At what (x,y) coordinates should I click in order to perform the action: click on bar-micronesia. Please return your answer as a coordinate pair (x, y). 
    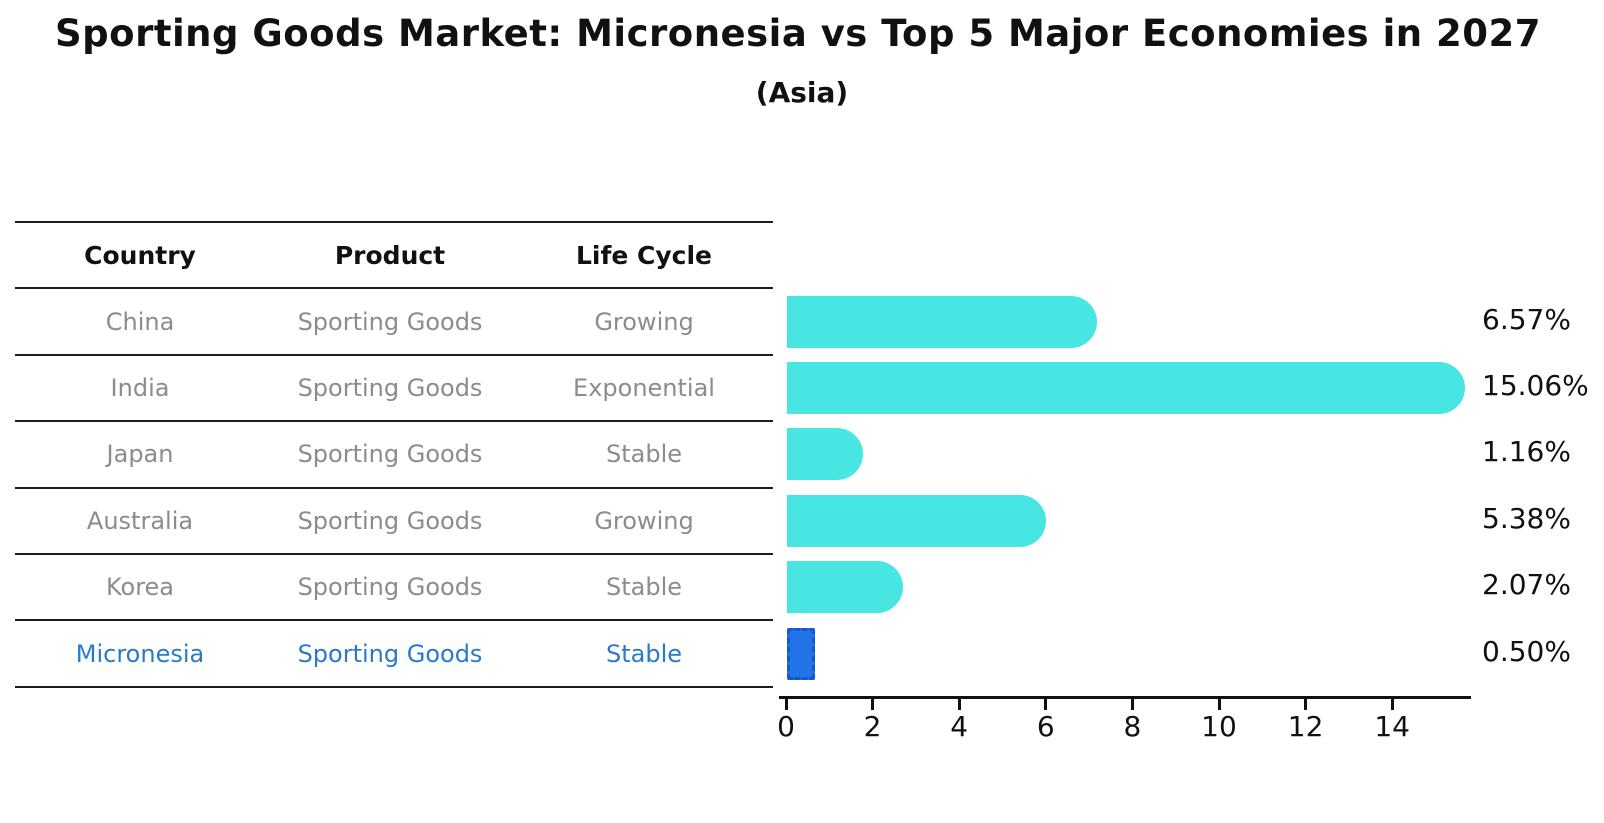
    Looking at the image, I should click on (801, 653).